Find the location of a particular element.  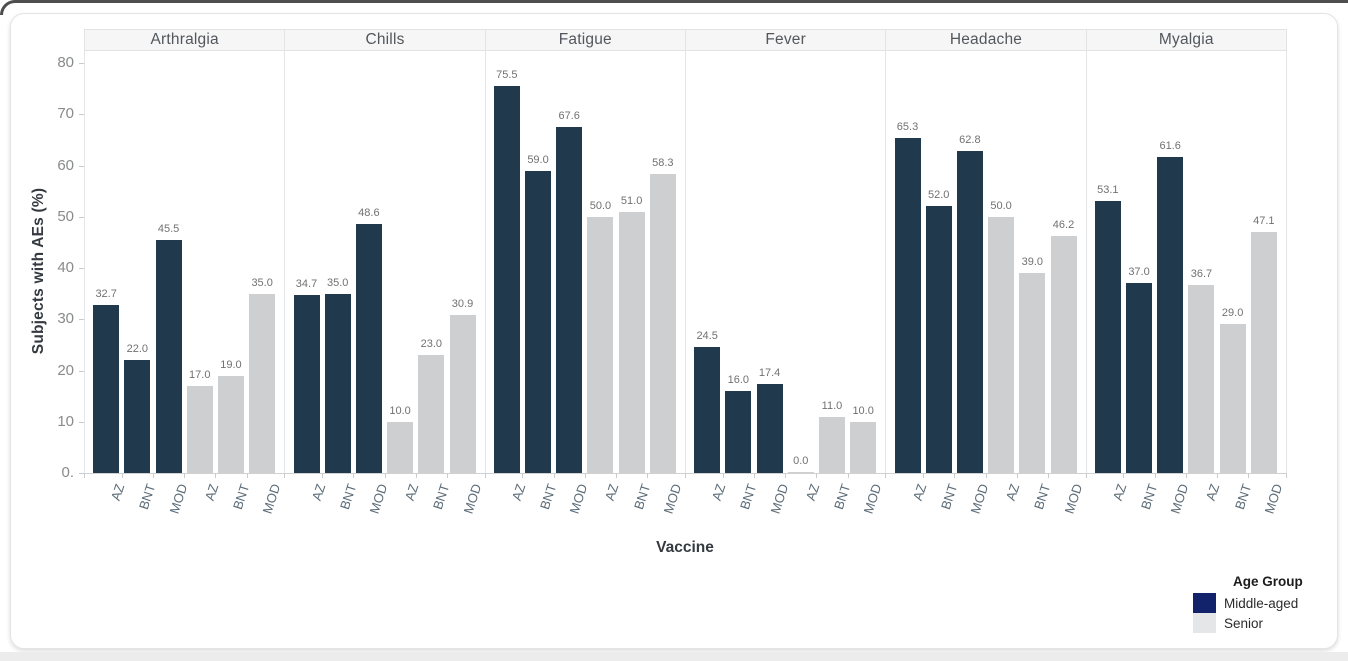

y-tick-label: 70 is located at coordinates (65, 114).